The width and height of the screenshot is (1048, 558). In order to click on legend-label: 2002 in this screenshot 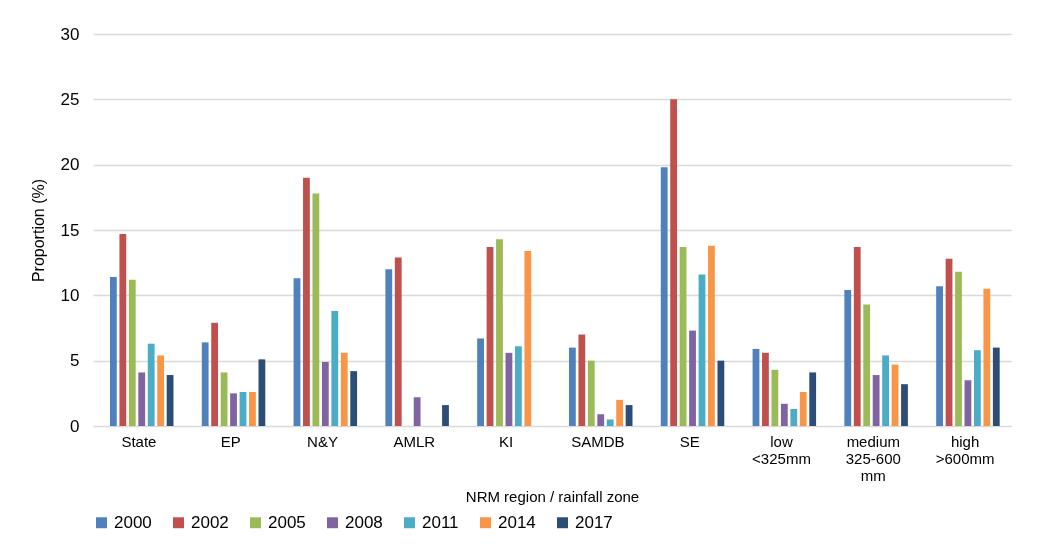, I will do `click(210, 522)`.